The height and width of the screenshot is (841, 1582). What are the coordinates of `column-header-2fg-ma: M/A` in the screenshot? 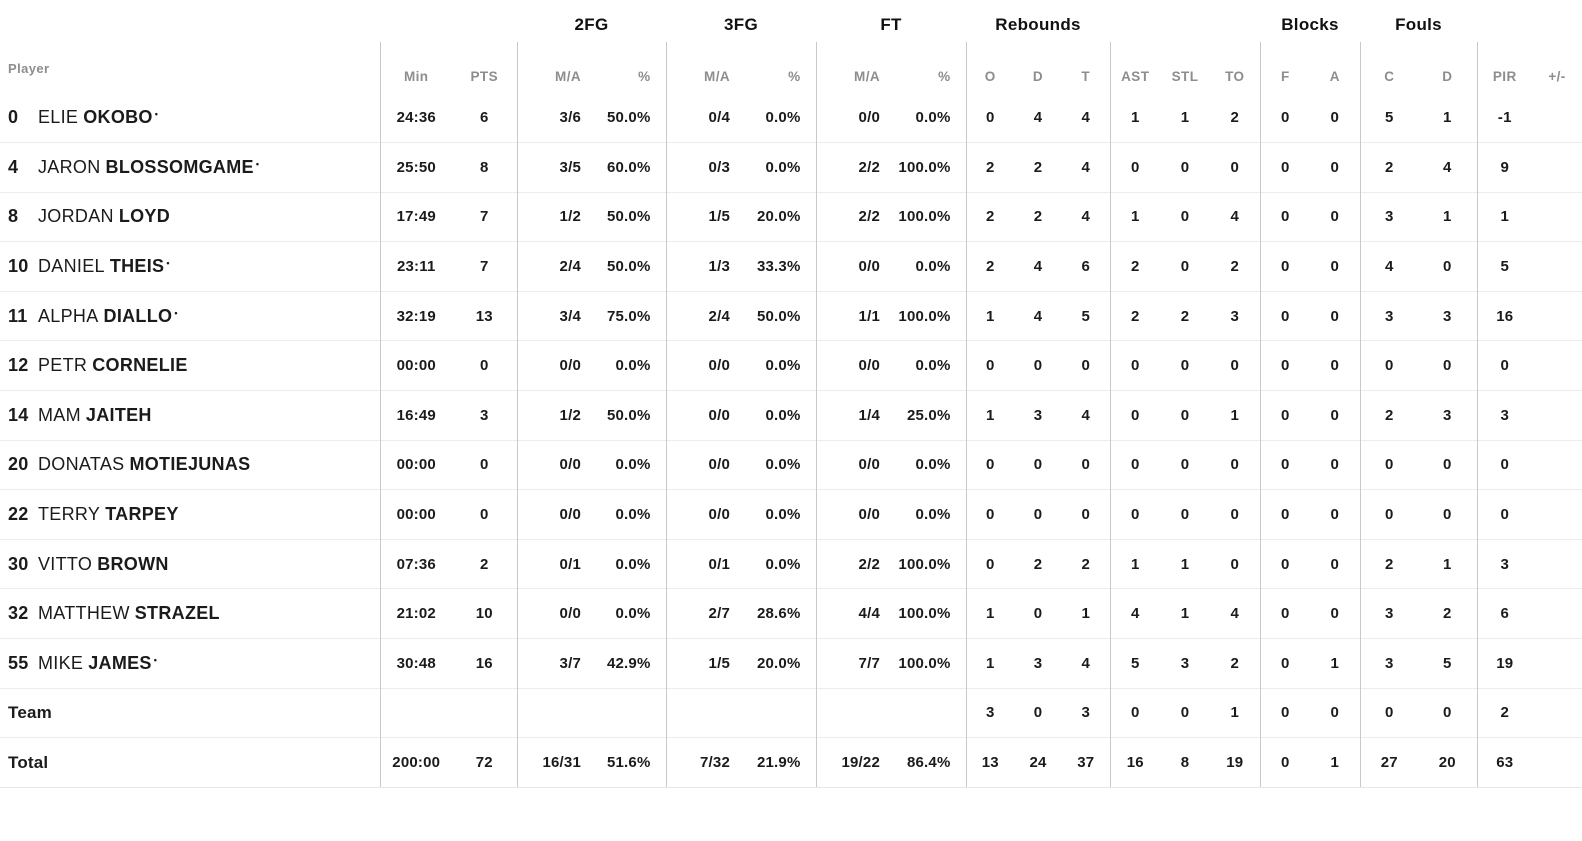 It's located at (554, 67).